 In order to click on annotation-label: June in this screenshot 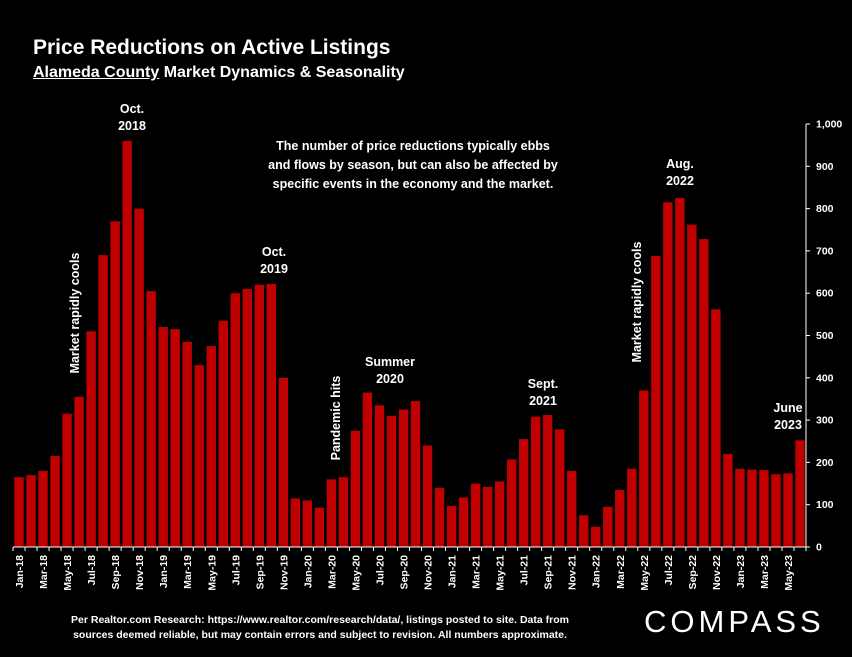, I will do `click(787, 408)`.